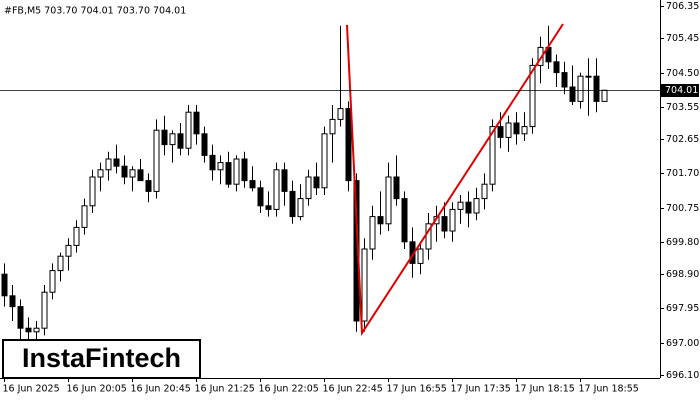 The image size is (700, 400). I want to click on y-tick-label: 696.10, so click(682, 375).